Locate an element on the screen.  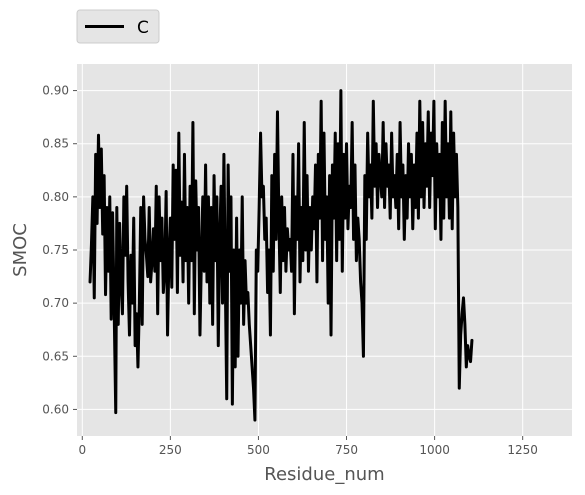
y-tick-label: 0.75 is located at coordinates (55, 250).